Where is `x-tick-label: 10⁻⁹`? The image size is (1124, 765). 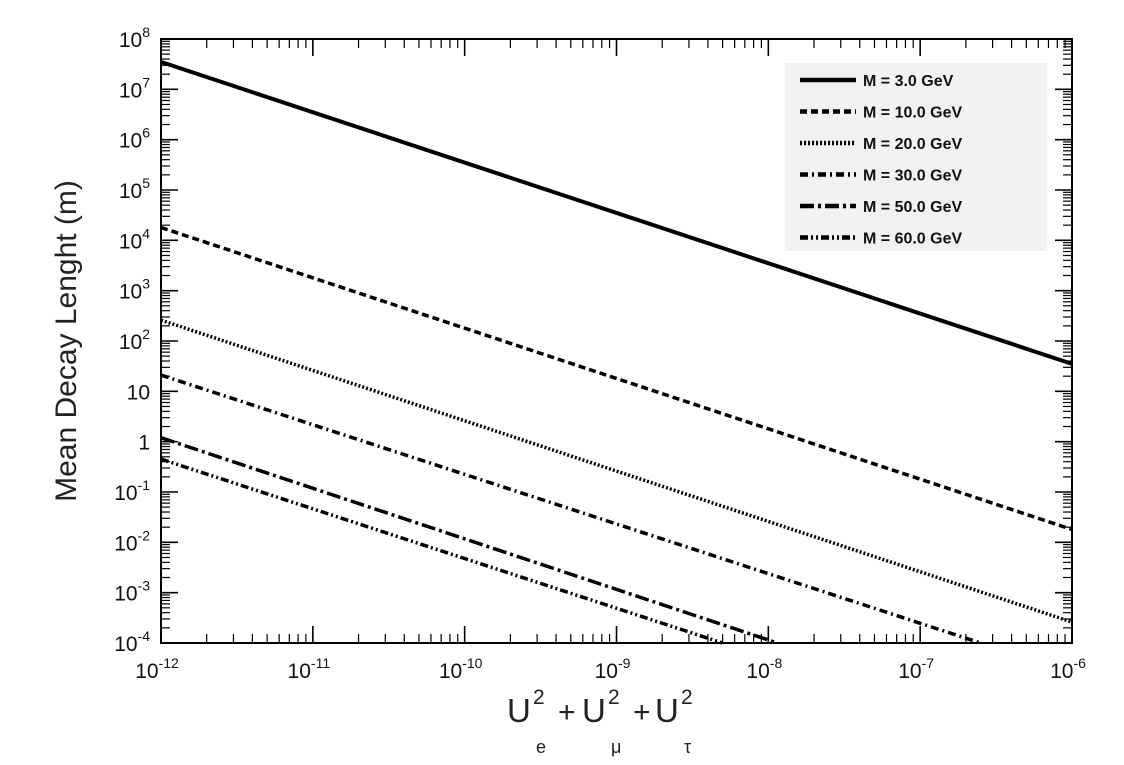
x-tick-label: 10⁻⁹ is located at coordinates (613, 669).